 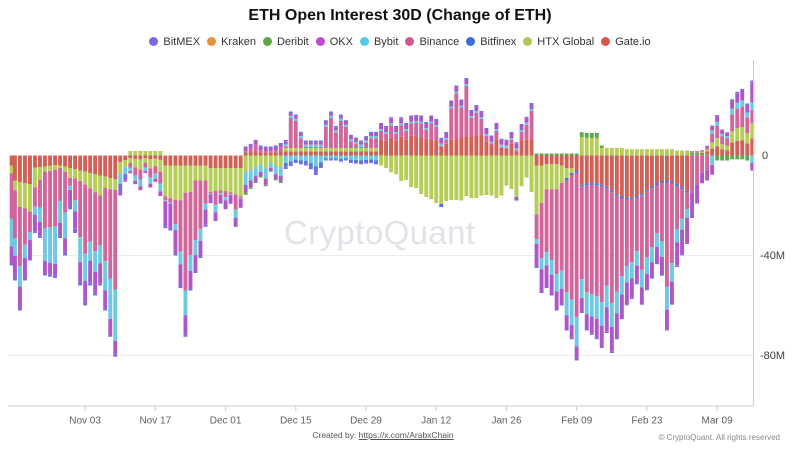 I want to click on svg-text: -40M, so click(x=772, y=256).